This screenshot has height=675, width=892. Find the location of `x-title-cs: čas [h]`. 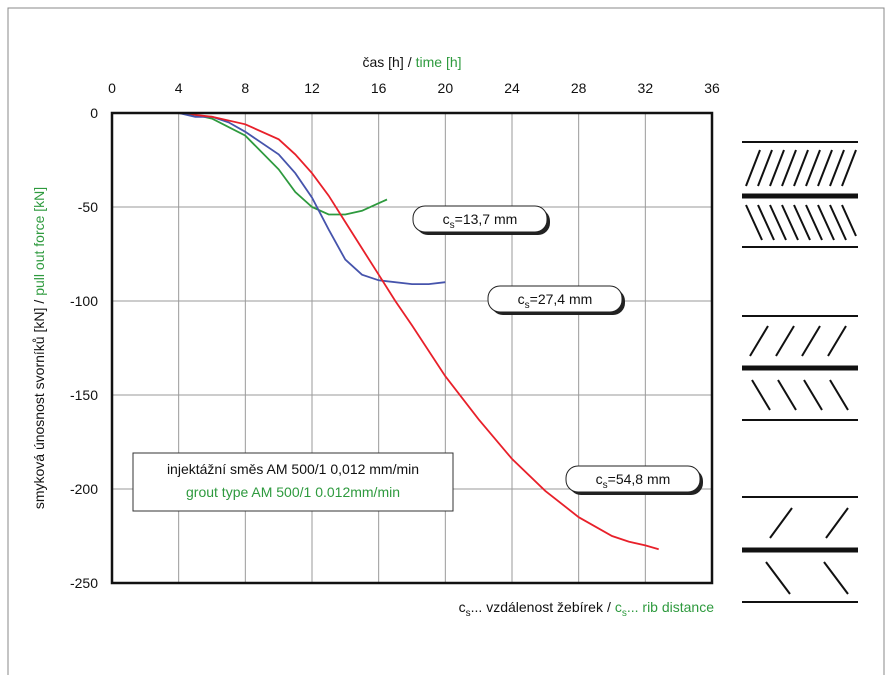

x-title-cs: čas [h] is located at coordinates (382, 62).